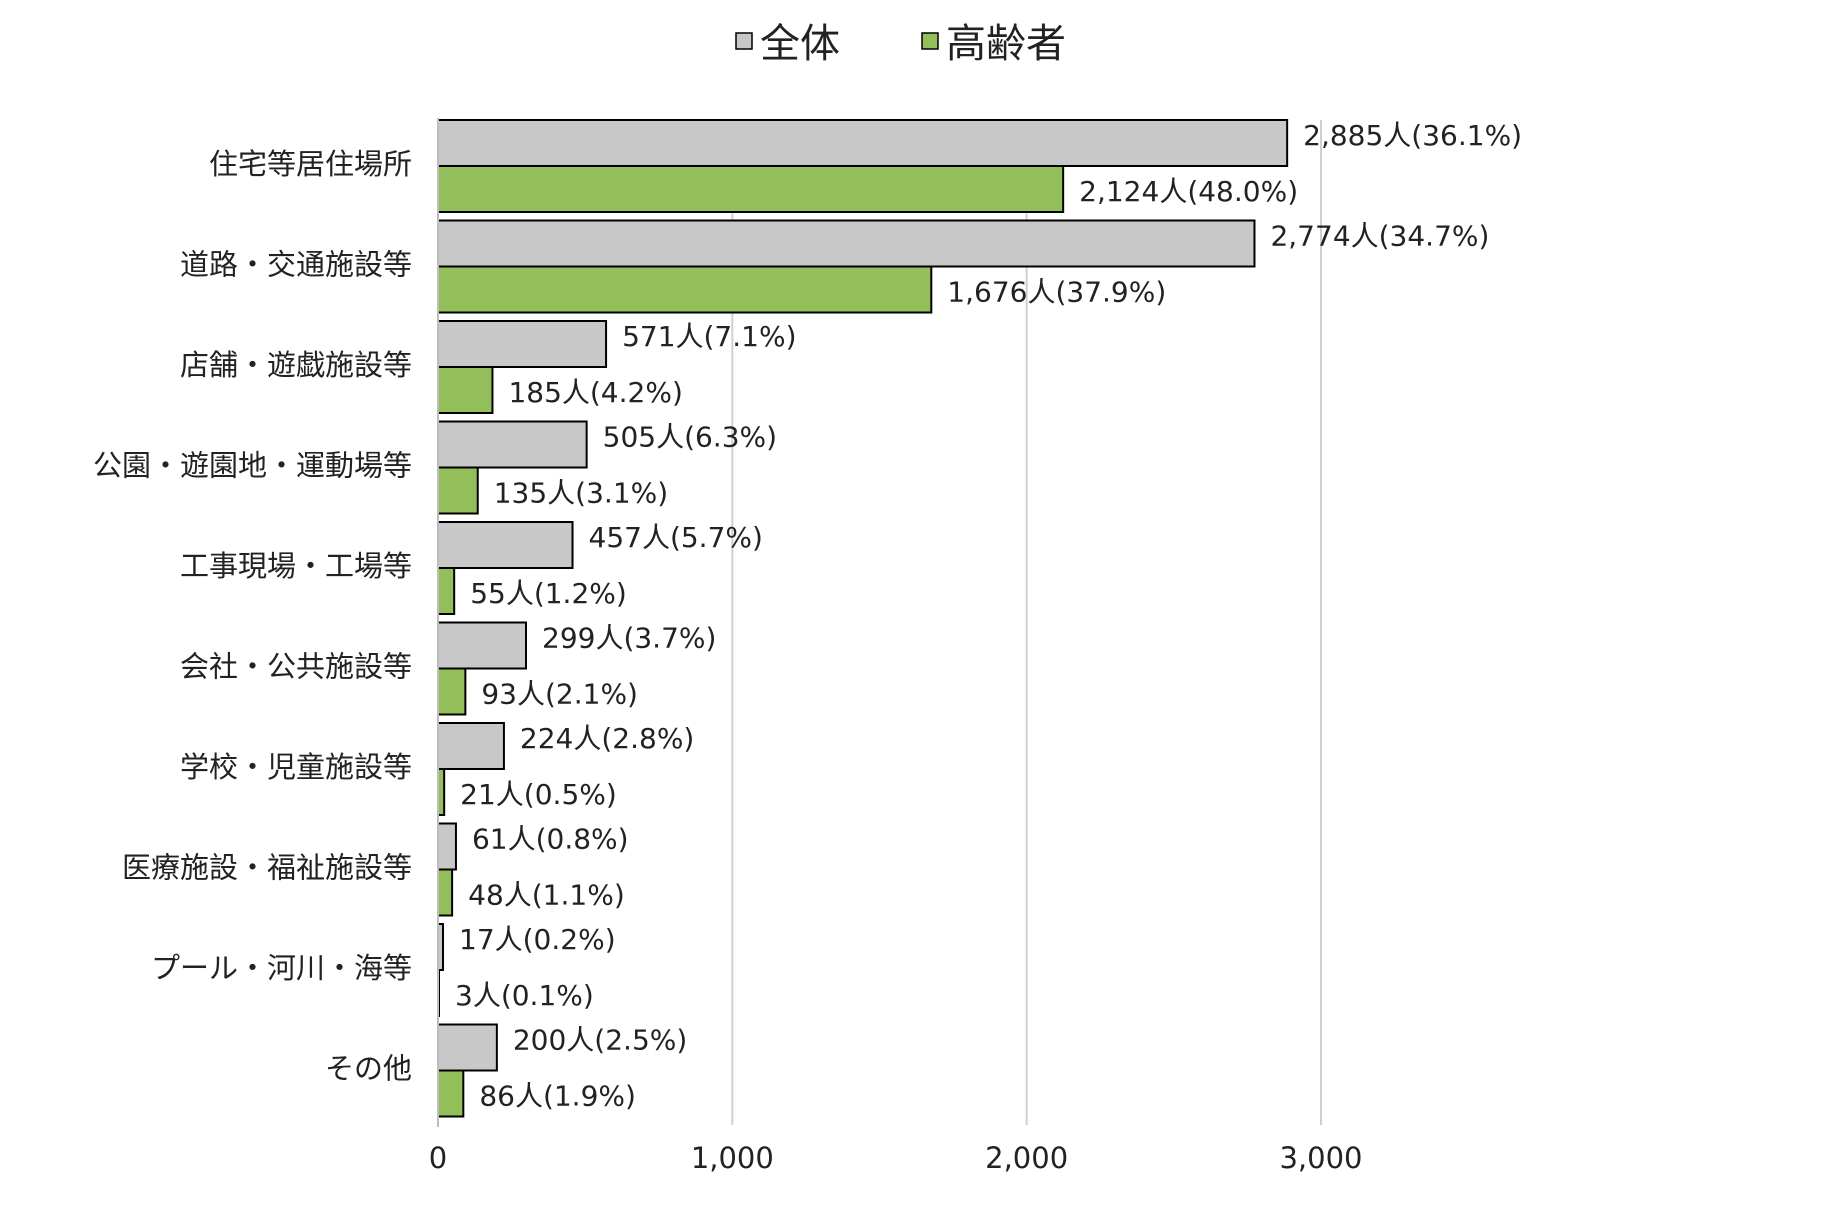 Image resolution: width=1828 pixels, height=1227 pixels. I want to click on category-label-3: 公園・遊園地・運動場等, so click(252, 466).